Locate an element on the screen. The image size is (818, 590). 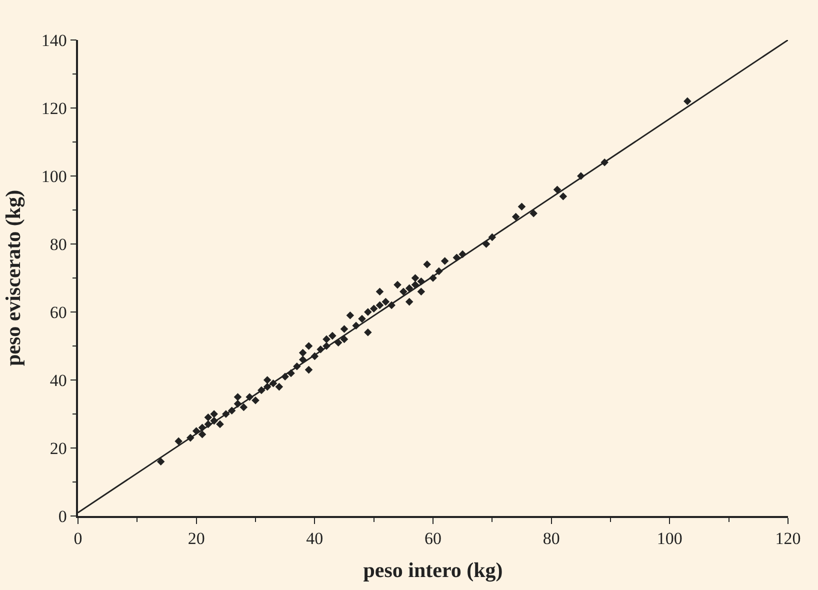
y-tick-label: 20 is located at coordinates (58, 448).